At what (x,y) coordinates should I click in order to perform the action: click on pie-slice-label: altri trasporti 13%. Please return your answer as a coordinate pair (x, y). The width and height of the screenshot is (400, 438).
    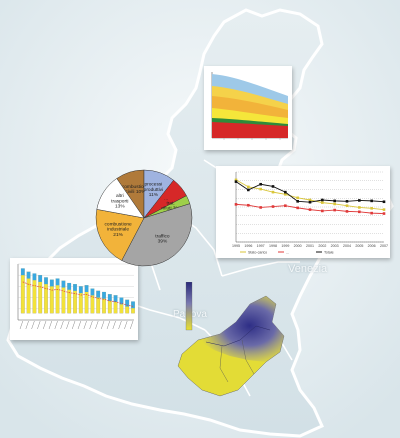
    Looking at the image, I should click on (119, 201).